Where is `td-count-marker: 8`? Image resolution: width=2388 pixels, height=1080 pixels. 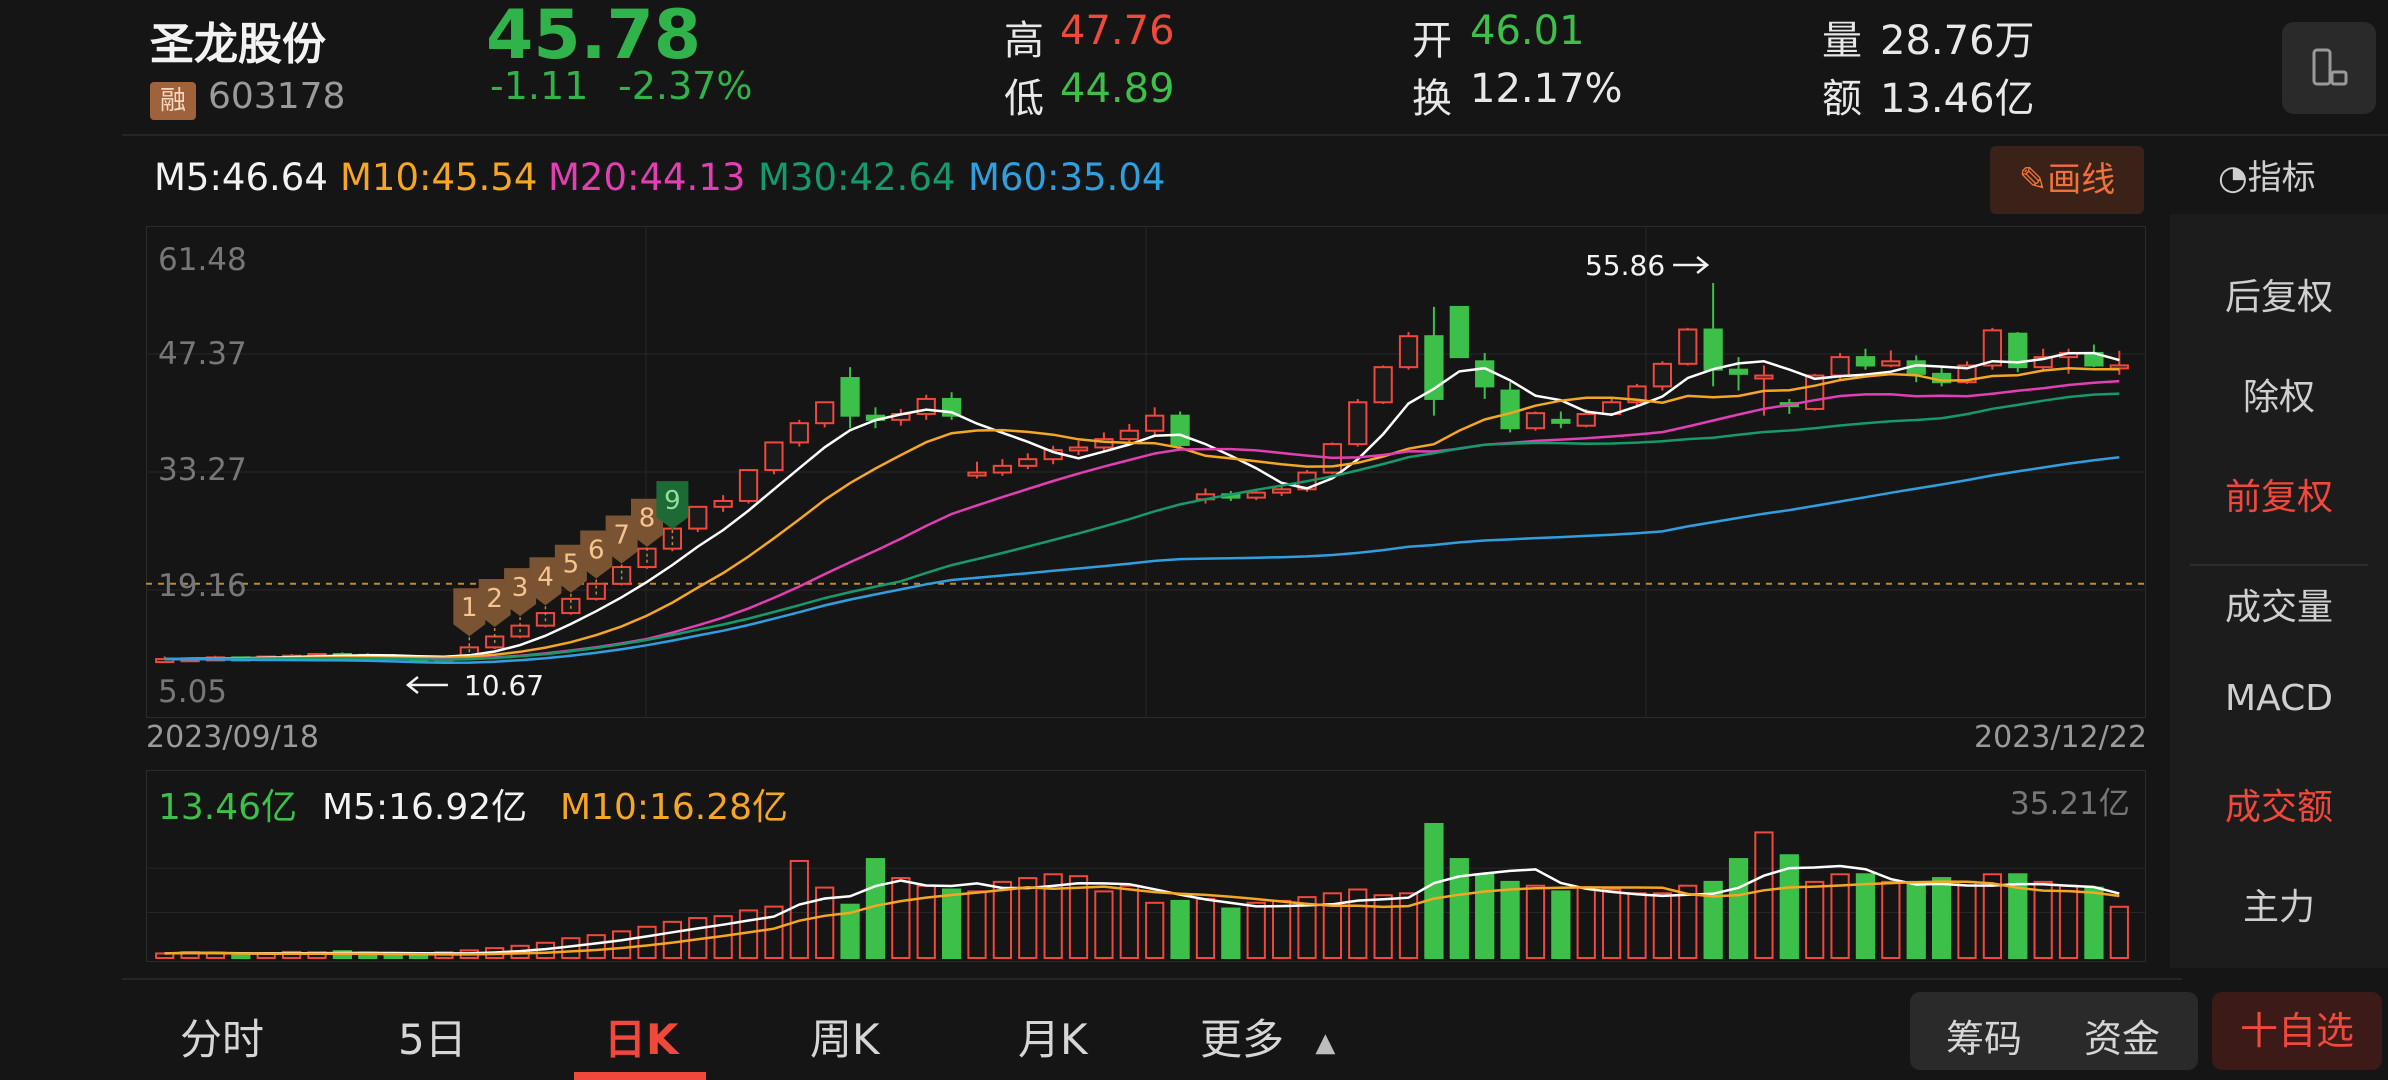 td-count-marker: 8 is located at coordinates (647, 530).